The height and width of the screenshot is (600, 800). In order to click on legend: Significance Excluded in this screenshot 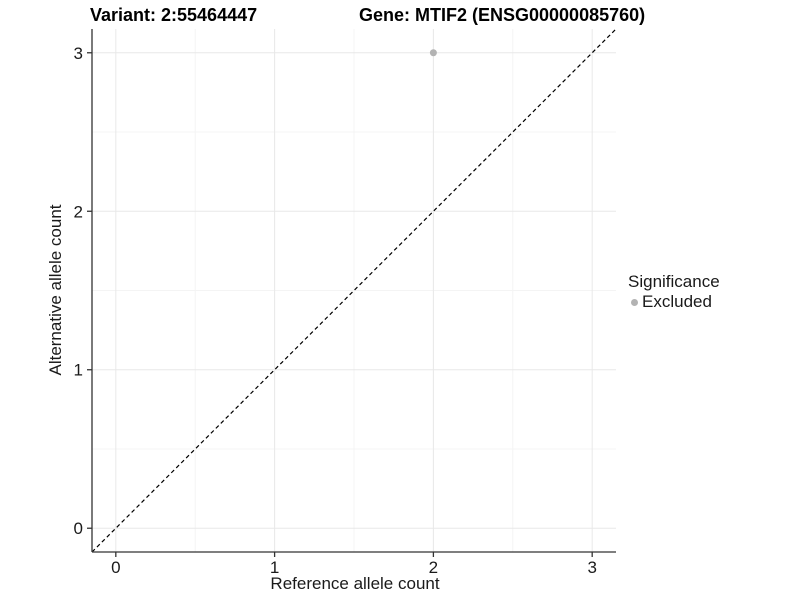, I will do `click(674, 292)`.